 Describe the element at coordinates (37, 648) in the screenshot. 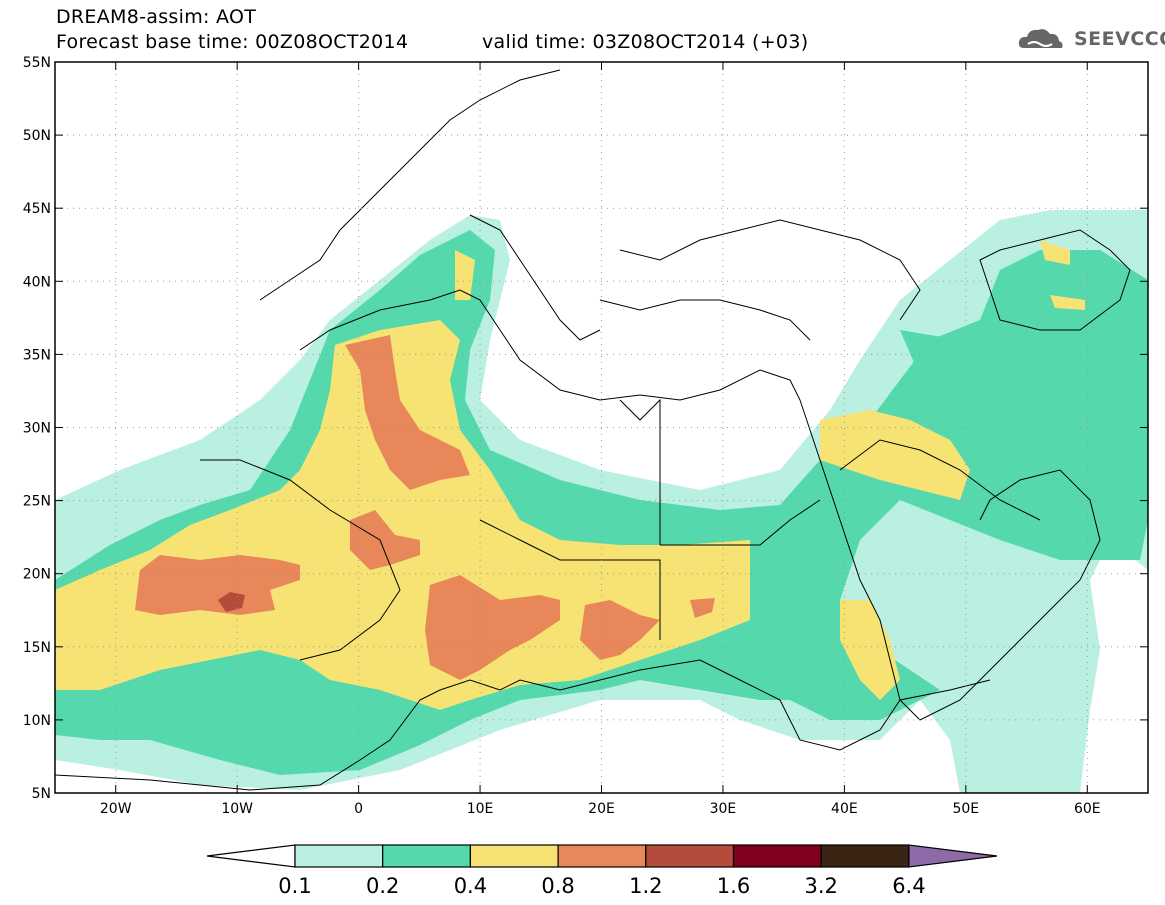

I see `lat-label: 15N` at that location.